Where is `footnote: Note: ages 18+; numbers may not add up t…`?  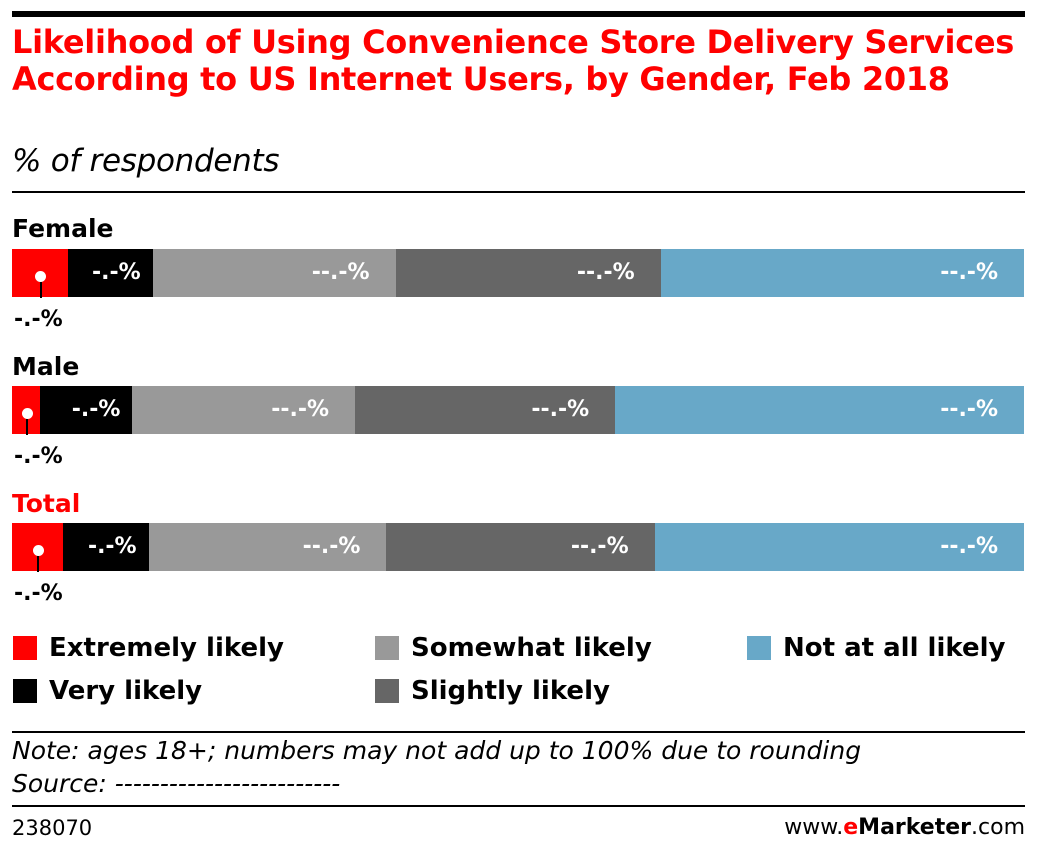
footnote: Note: ages 18+; numbers may not add up t… is located at coordinates (437, 750).